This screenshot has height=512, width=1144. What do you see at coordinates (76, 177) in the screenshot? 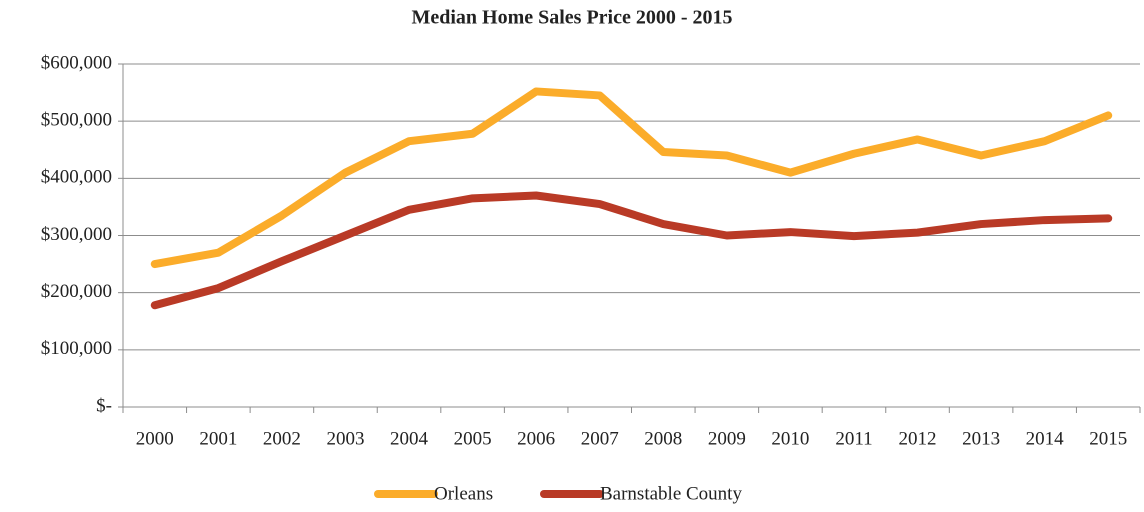
I see `y-tick-label: $400,000` at bounding box center [76, 177].